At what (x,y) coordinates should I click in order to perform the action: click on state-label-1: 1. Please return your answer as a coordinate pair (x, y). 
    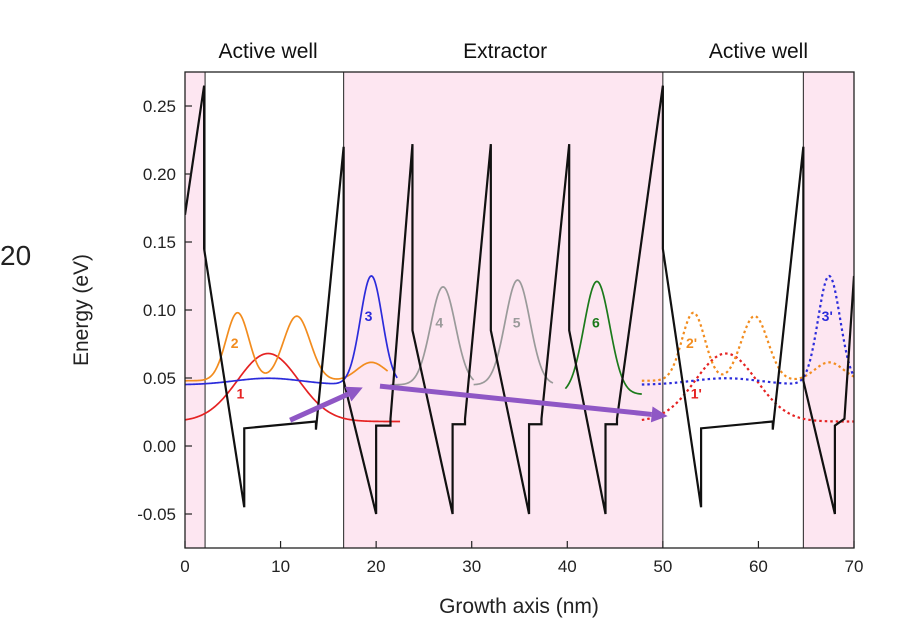
    Looking at the image, I should click on (241, 393).